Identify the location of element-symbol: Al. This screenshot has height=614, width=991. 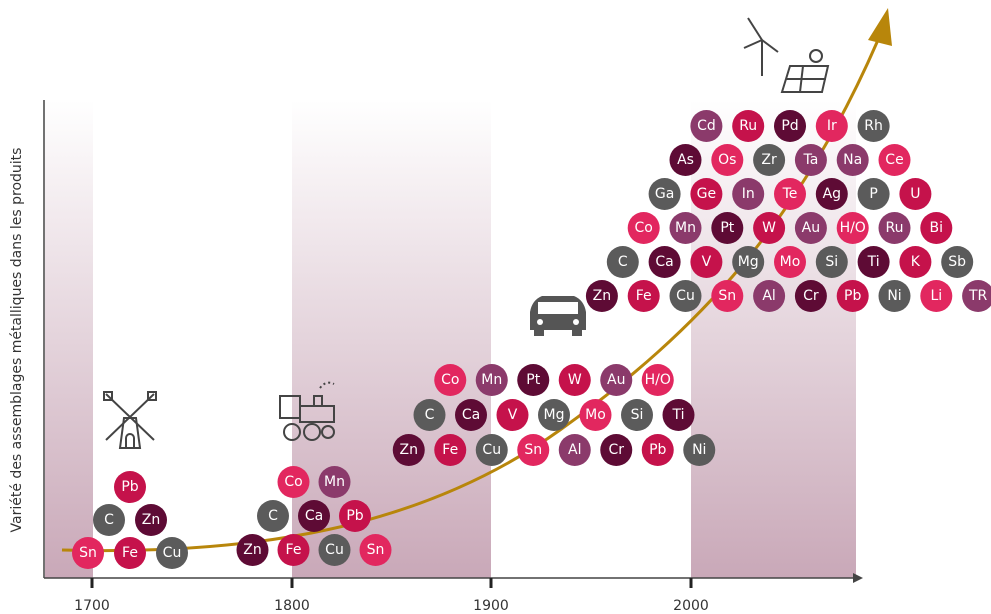
(768, 296).